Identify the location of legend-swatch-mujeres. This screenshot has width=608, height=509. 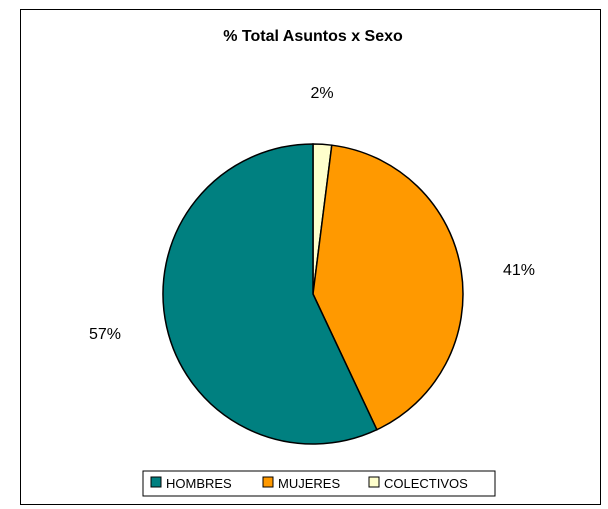
(268, 482).